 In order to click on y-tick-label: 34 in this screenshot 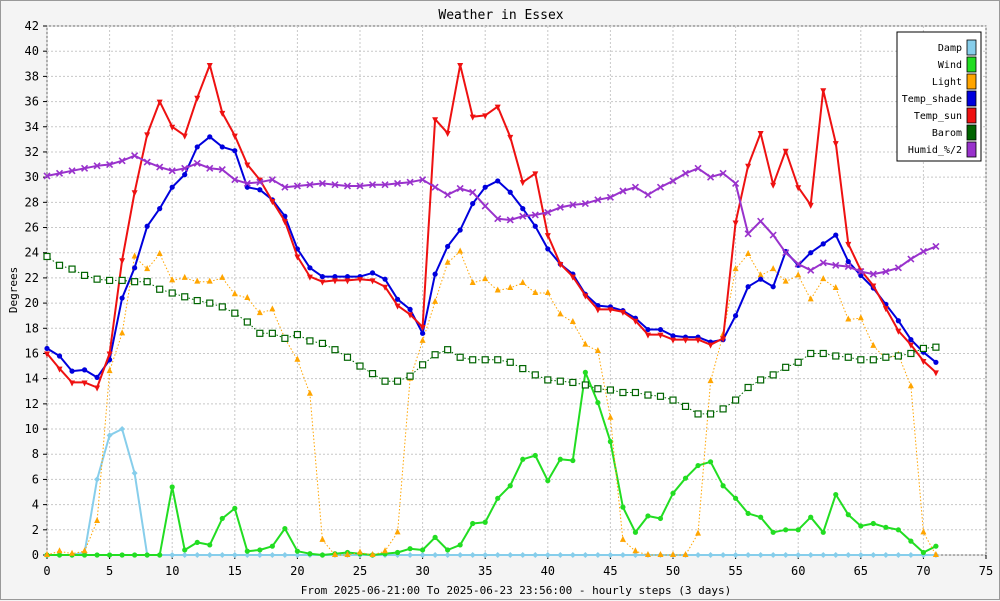, I will do `click(32, 127)`.